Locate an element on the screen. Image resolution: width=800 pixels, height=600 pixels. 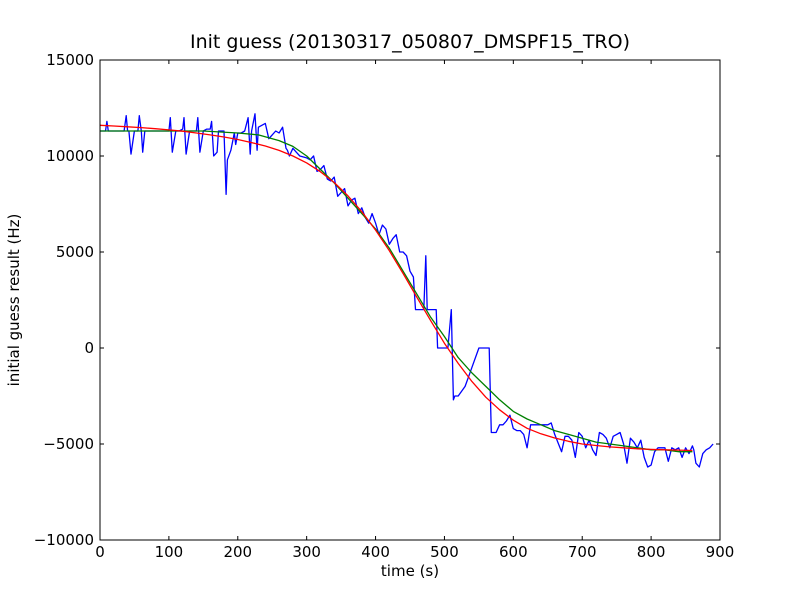
x-axis-label: time (s) is located at coordinates (410, 571).